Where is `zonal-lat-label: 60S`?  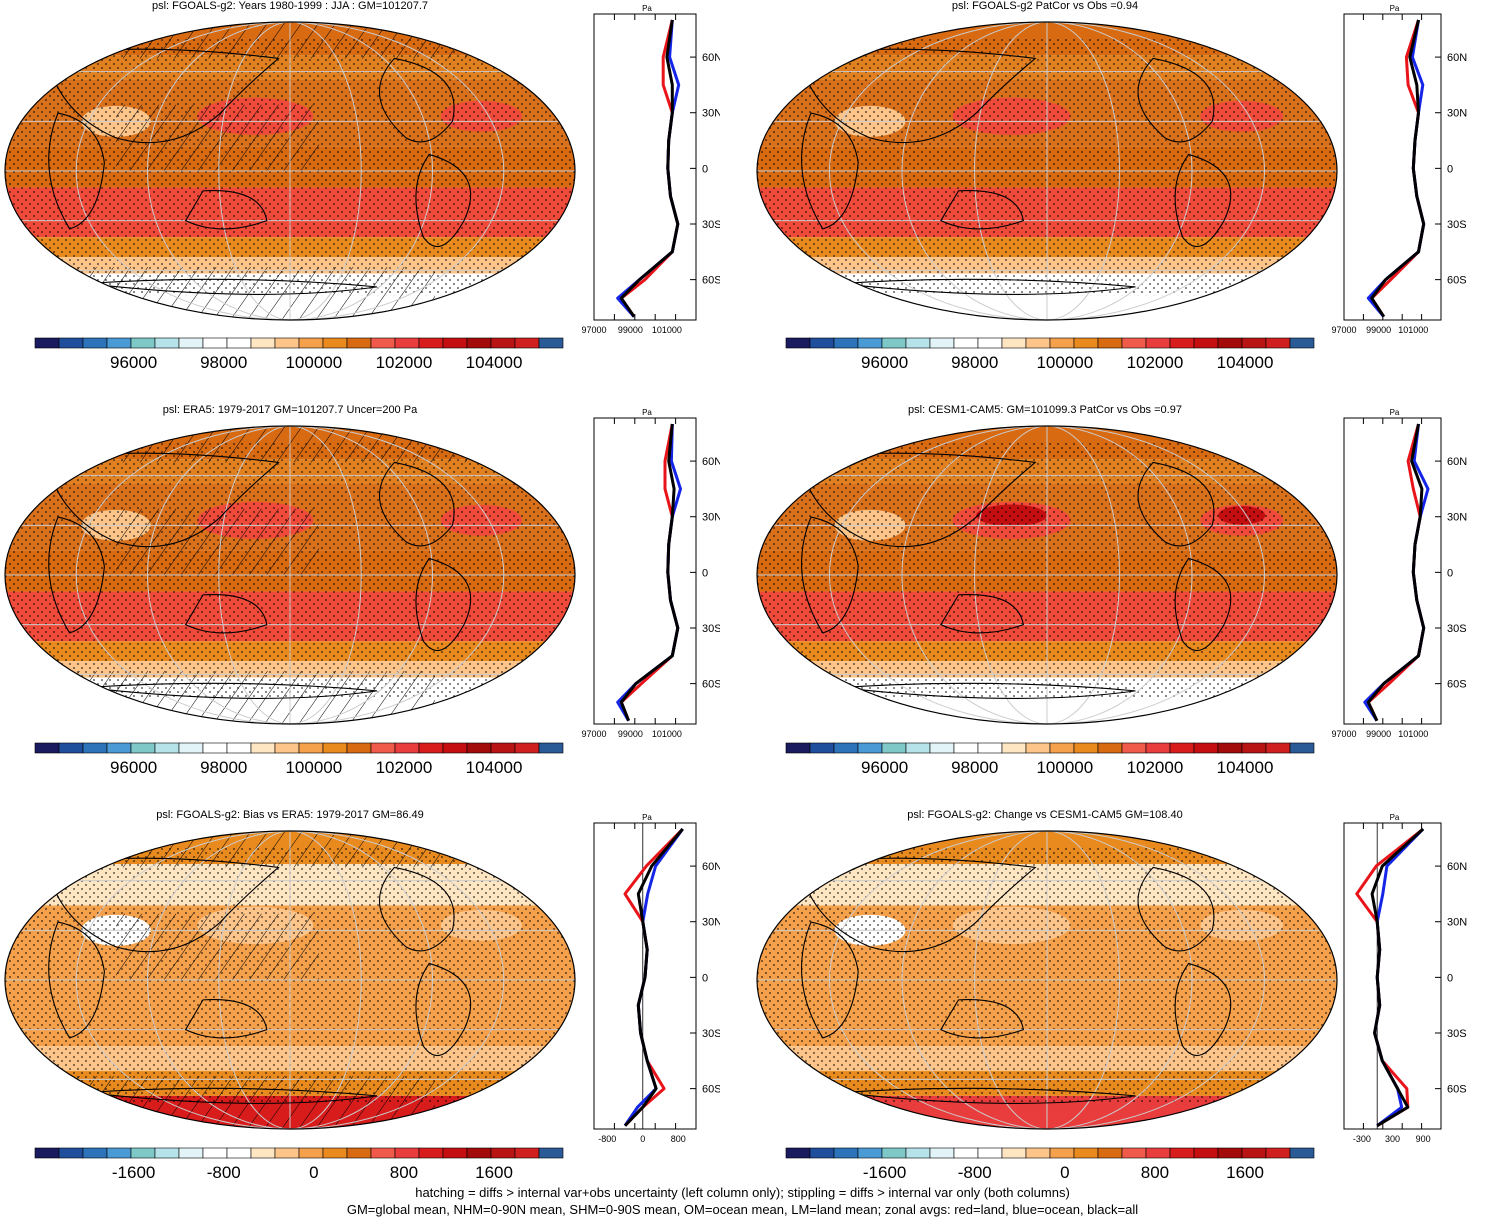
zonal-lat-label: 60S is located at coordinates (1457, 281).